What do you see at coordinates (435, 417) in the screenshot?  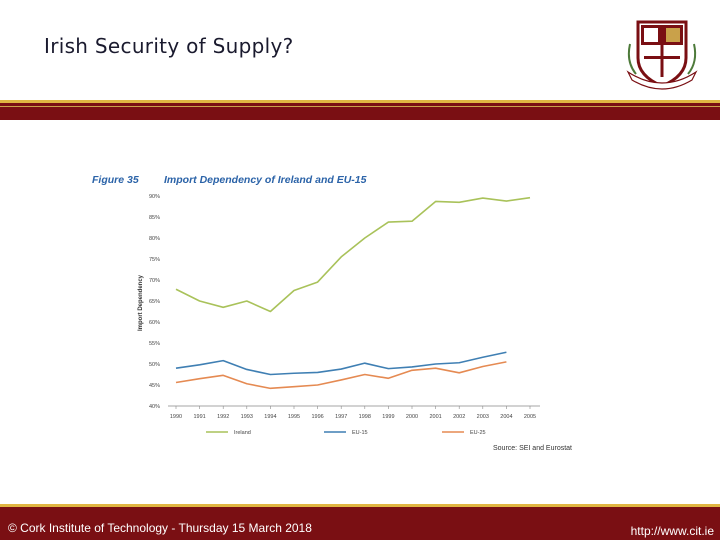 I see `x-tick-label: 2001` at bounding box center [435, 417].